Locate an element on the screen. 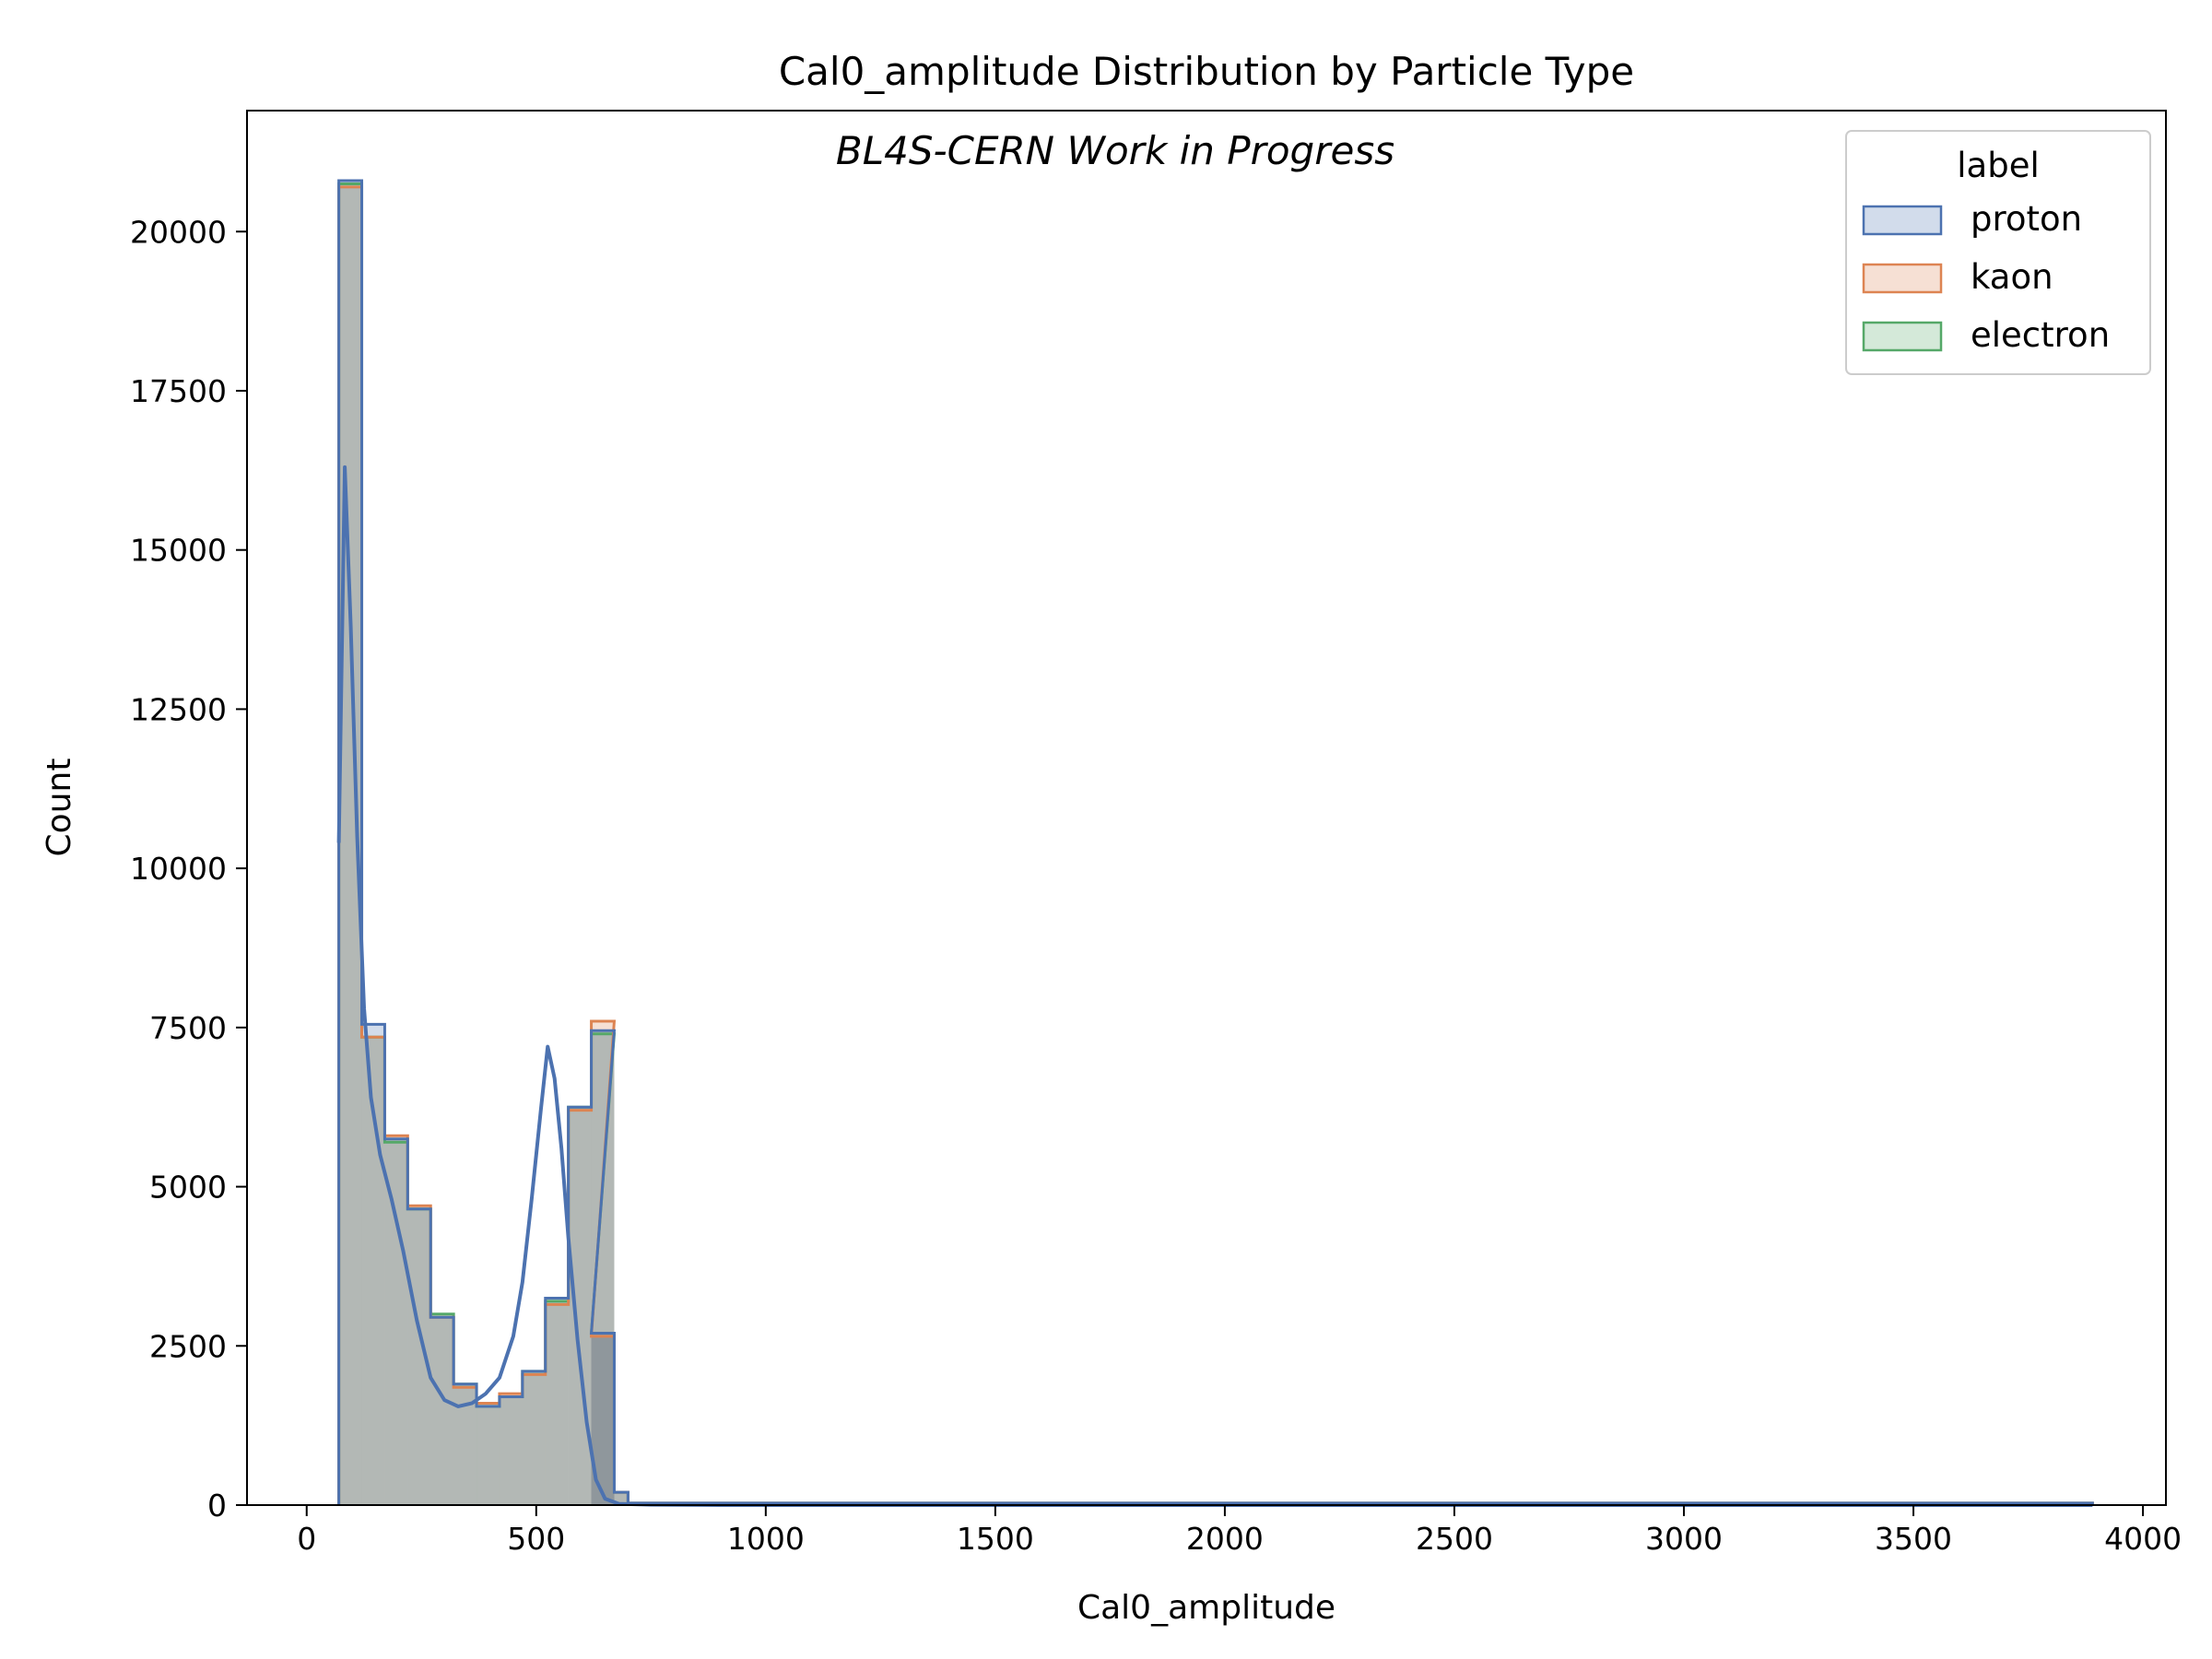 The height and width of the screenshot is (1659, 2212). legend-title: label is located at coordinates (1998, 165).